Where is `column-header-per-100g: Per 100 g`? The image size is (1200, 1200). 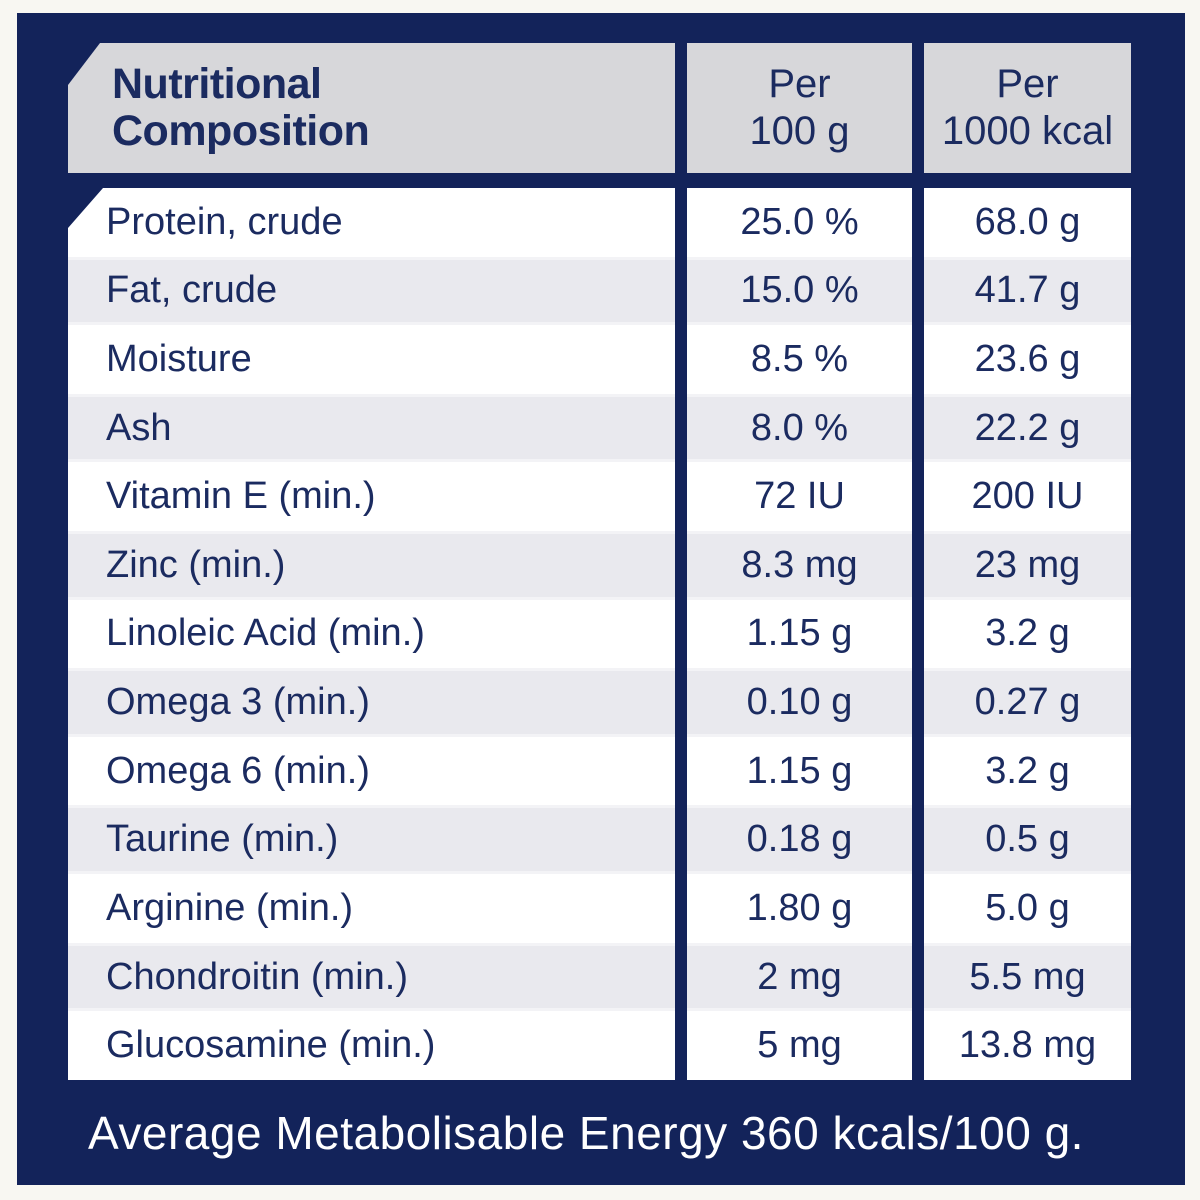 column-header-per-100g: Per 100 g is located at coordinates (799, 108).